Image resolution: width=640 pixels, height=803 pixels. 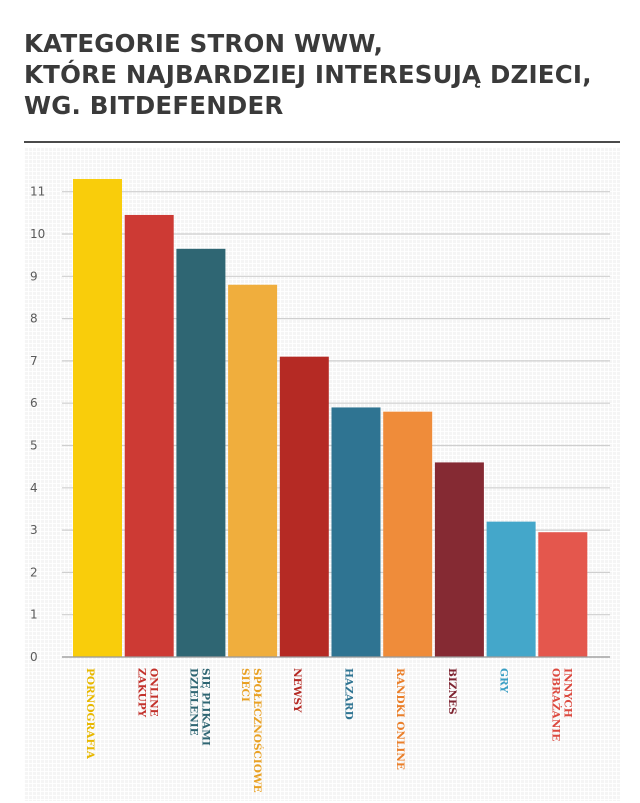 I want to click on y-tick-label-0: 0, so click(x=34, y=657).